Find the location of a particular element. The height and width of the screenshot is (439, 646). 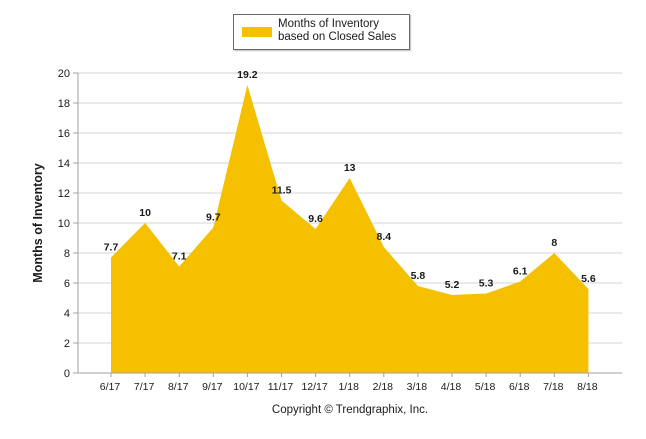

y-tick-label: 6 is located at coordinates (67, 284).